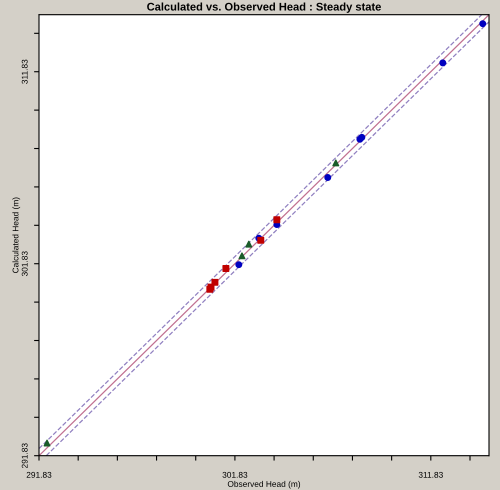  I want to click on x-tick-label: 301.83, so click(235, 475).